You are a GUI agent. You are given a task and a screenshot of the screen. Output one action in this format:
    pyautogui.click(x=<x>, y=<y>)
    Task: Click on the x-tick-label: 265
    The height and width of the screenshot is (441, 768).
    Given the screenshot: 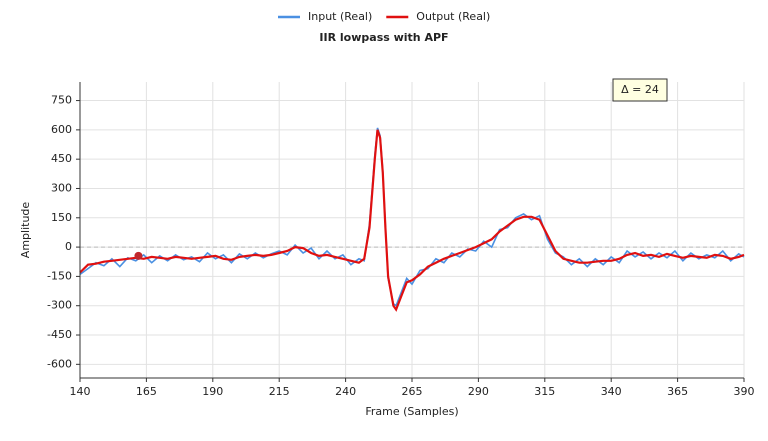 What is the action you would take?
    pyautogui.click(x=412, y=391)
    